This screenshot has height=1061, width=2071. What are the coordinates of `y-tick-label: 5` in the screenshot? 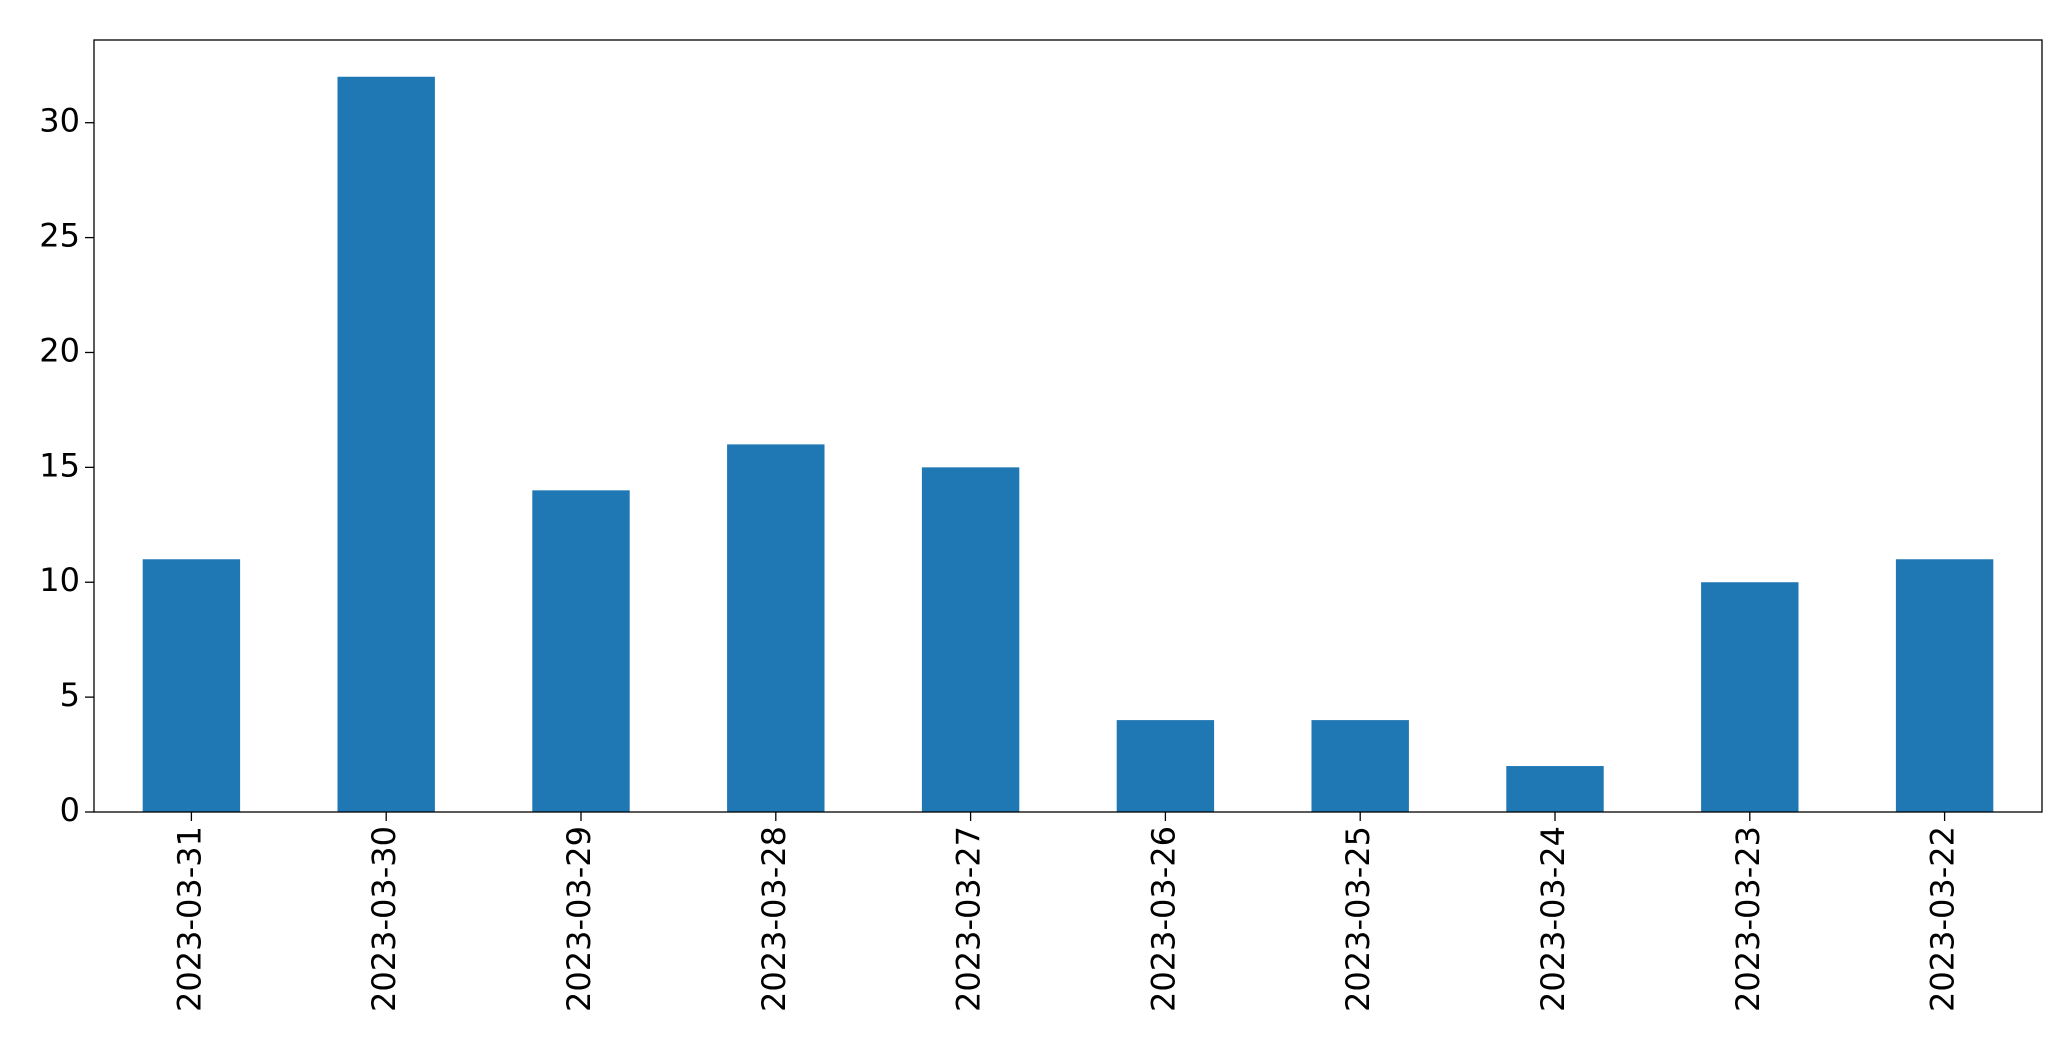 It's located at (70, 695).